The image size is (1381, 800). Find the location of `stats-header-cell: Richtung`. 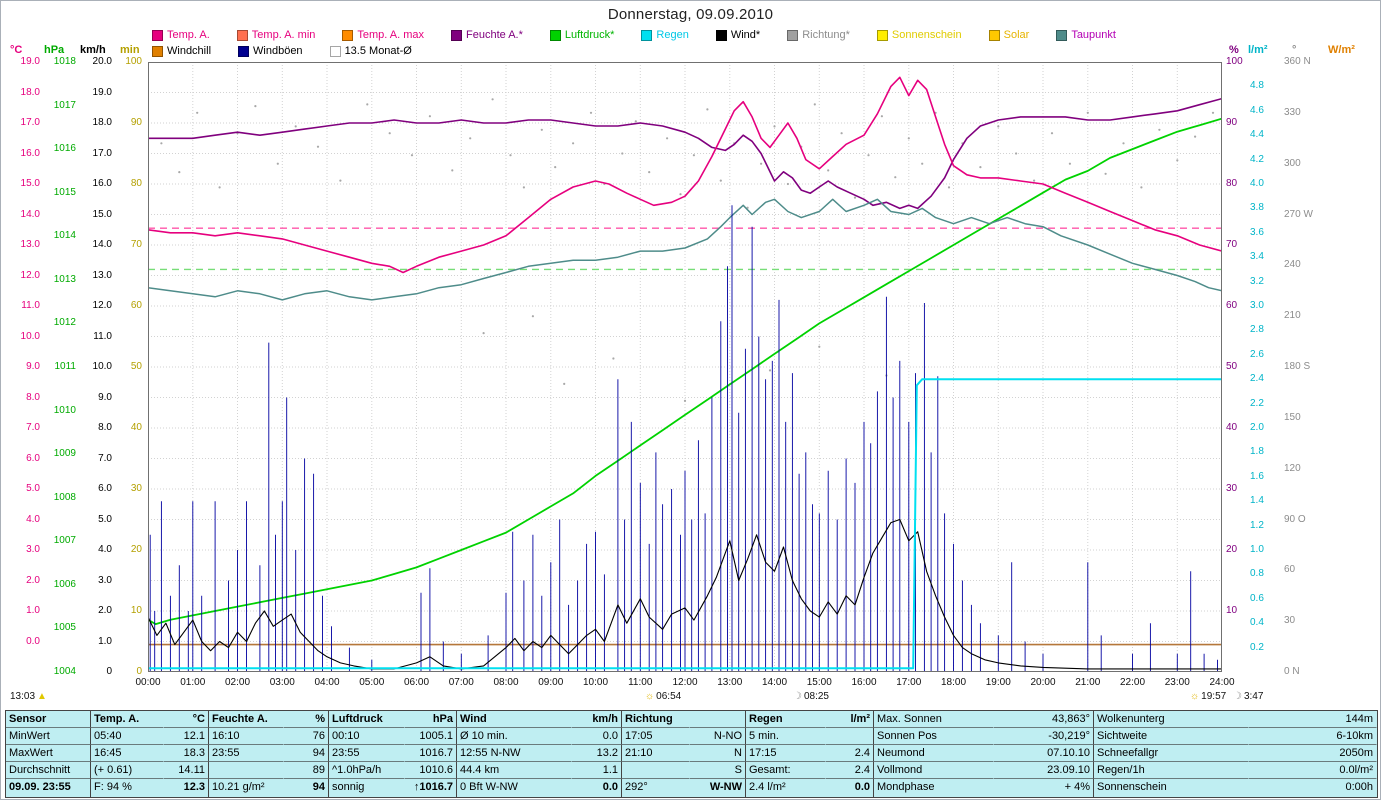

stats-header-cell: Richtung is located at coordinates (656, 719).